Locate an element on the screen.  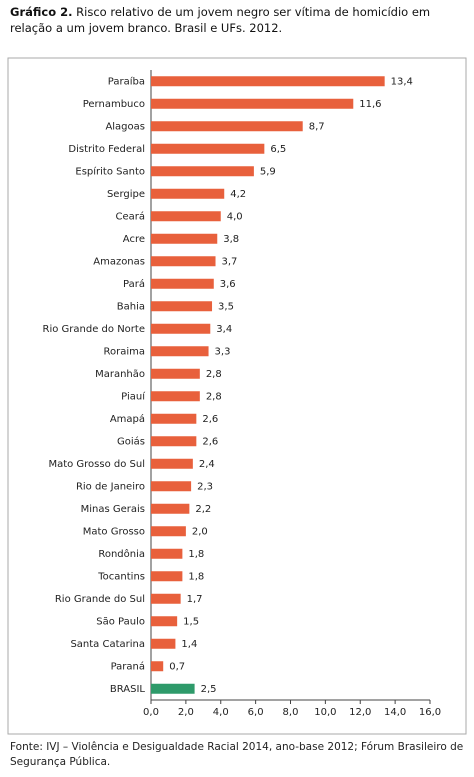
y-tick-label: Paraíba is located at coordinates (126, 81).